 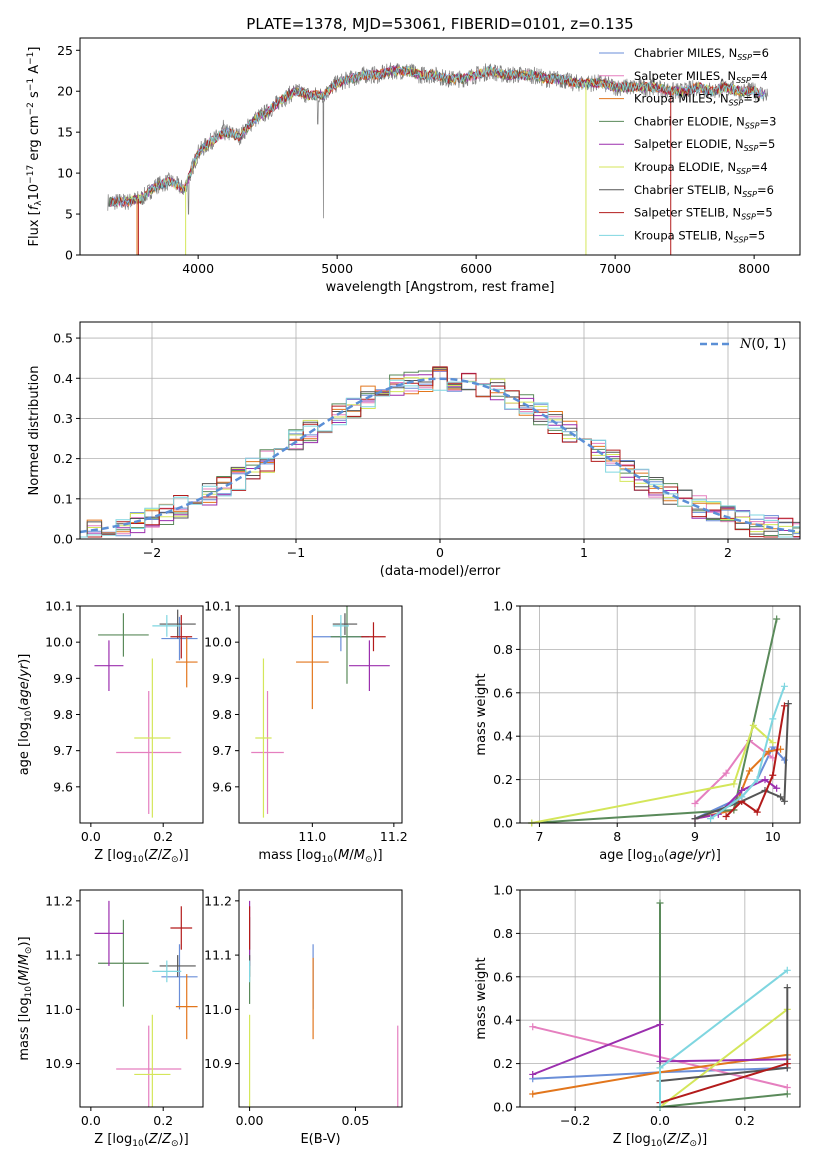 What do you see at coordinates (617, 836) in the screenshot?
I see `x-tick-label: 8` at bounding box center [617, 836].